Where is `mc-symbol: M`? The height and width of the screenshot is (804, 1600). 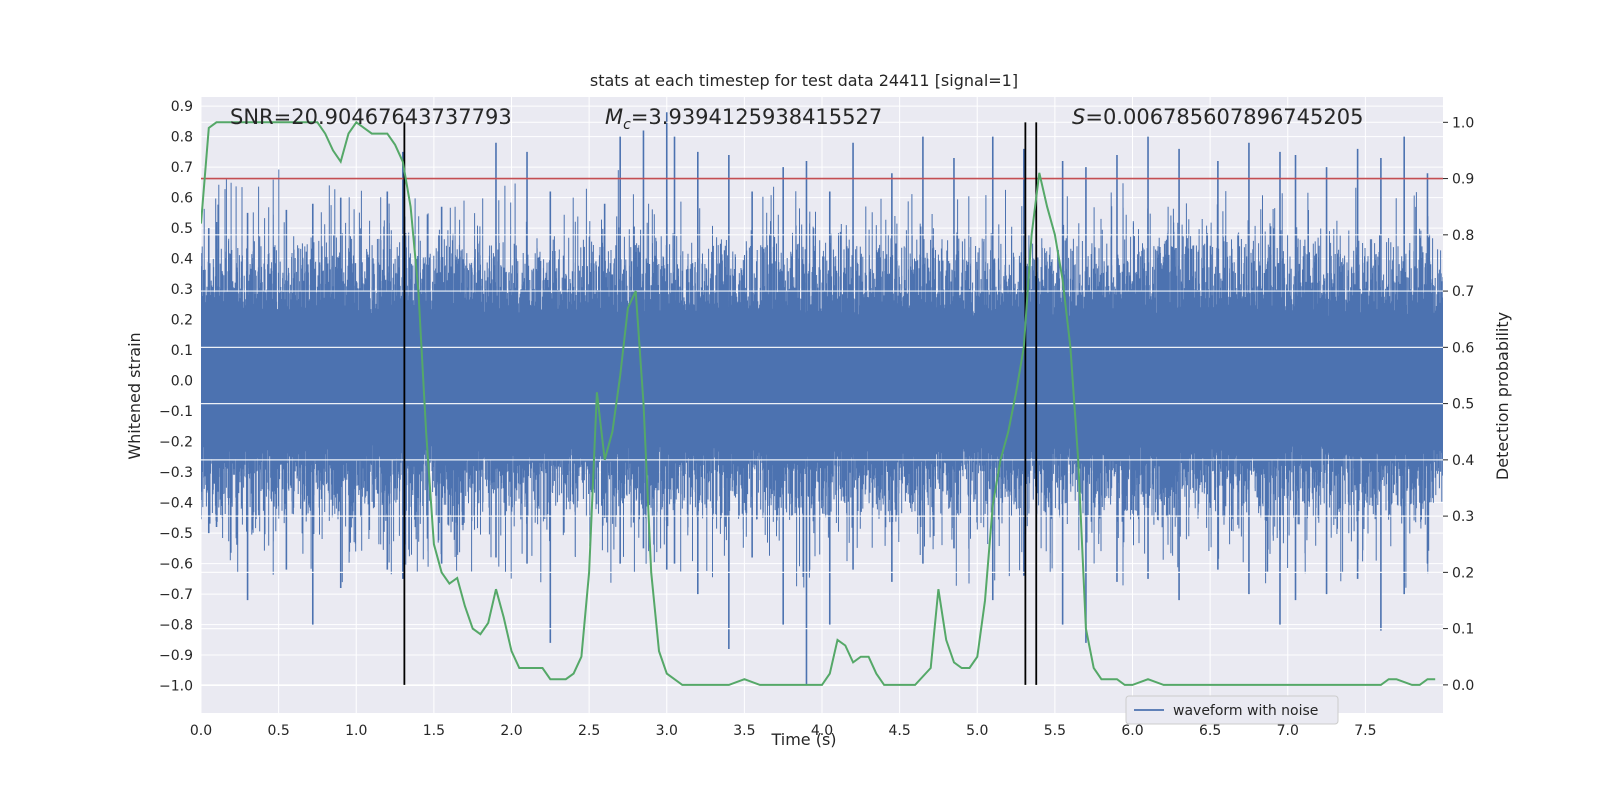
mc-symbol: M is located at coordinates (614, 117).